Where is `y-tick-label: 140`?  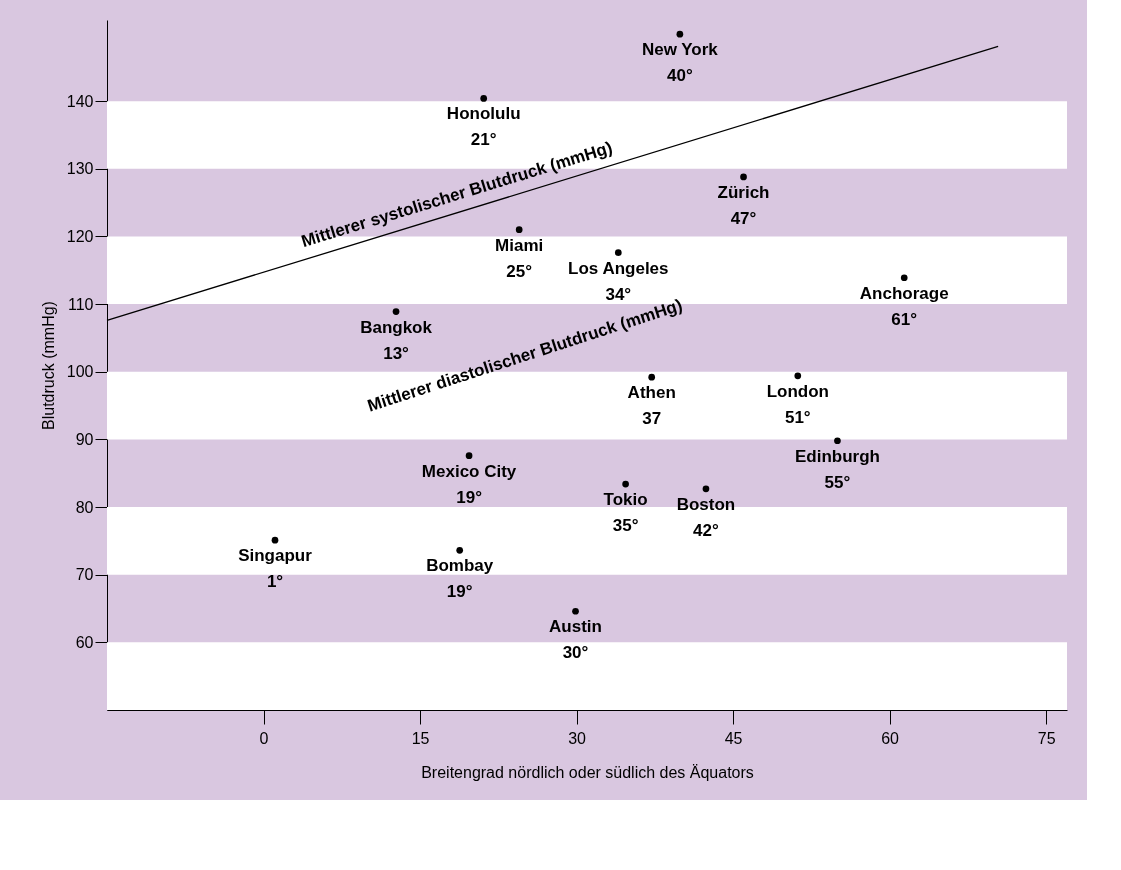 y-tick-label: 140 is located at coordinates (80, 101).